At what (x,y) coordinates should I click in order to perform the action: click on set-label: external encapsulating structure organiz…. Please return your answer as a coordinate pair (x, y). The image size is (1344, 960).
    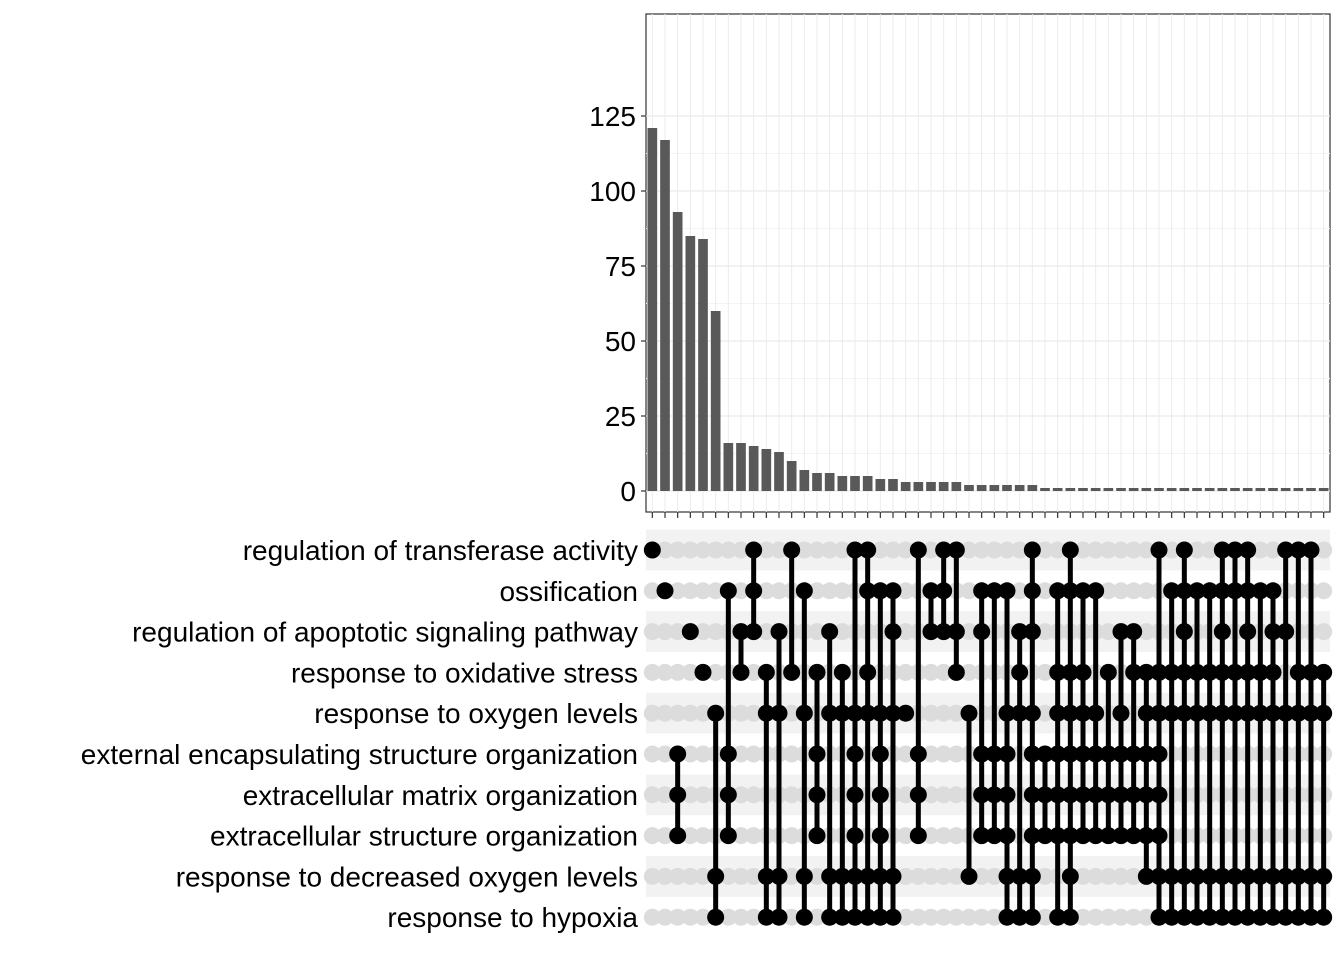
    Looking at the image, I should click on (359, 754).